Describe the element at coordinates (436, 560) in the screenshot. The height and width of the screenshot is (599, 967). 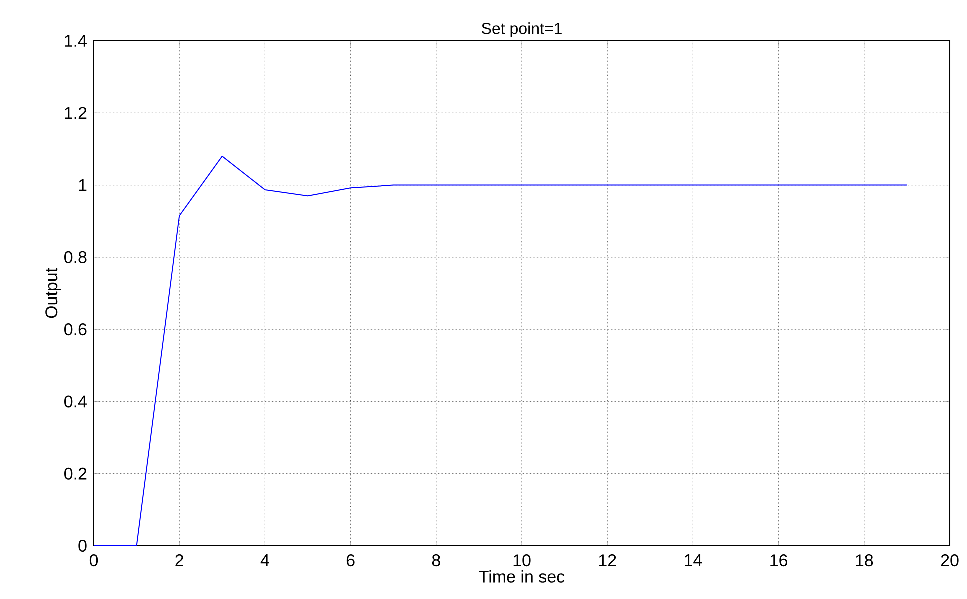
I see `x-tick-label: 8` at that location.